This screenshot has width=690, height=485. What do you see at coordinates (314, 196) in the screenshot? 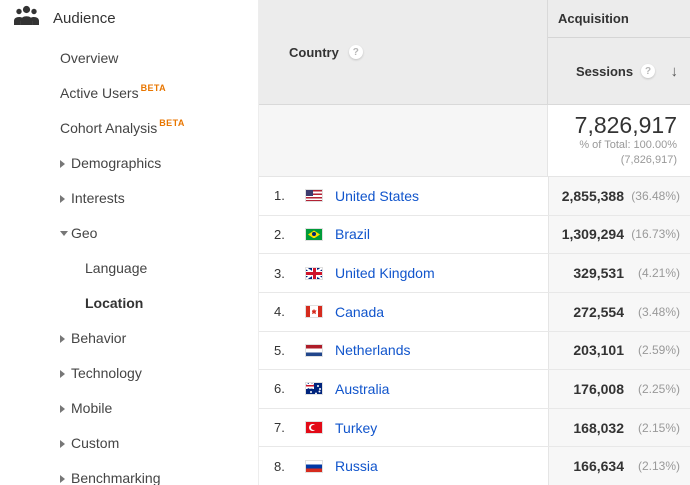
I see `flag-united-states-icon` at bounding box center [314, 196].